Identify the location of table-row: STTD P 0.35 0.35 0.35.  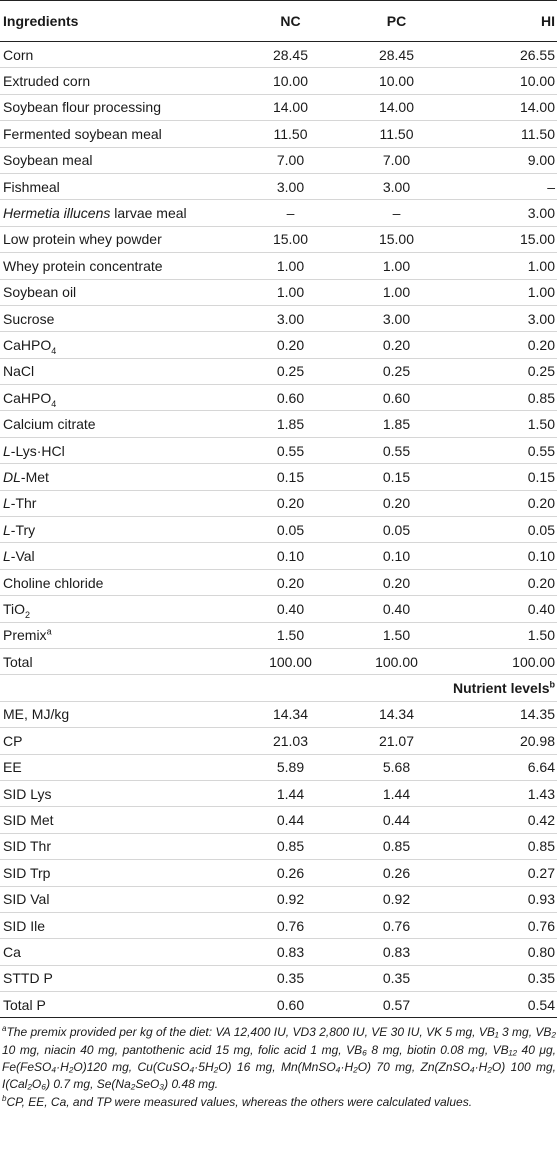
(278, 978).